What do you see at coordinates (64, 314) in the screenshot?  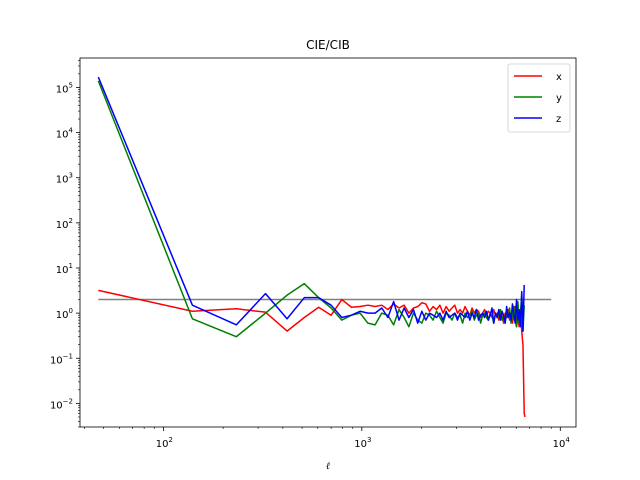 I see `y-tick-label: 10⁰` at bounding box center [64, 314].